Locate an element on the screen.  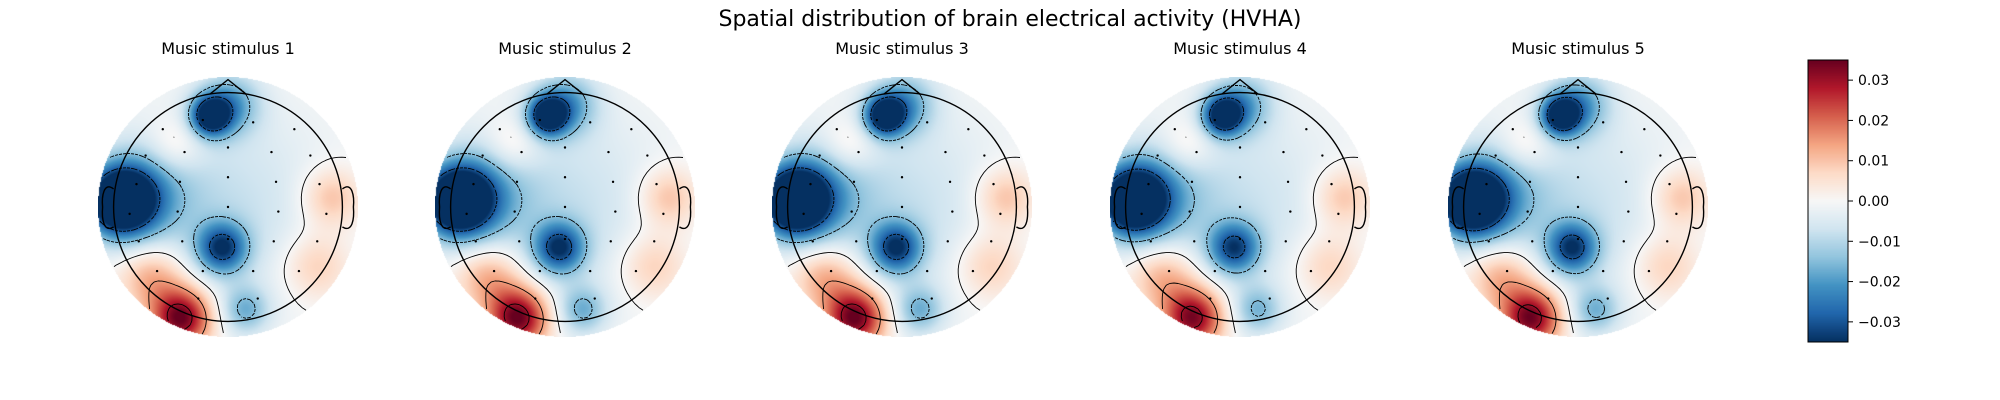
topomap-title: Music stimulus 5 is located at coordinates (1578, 48).